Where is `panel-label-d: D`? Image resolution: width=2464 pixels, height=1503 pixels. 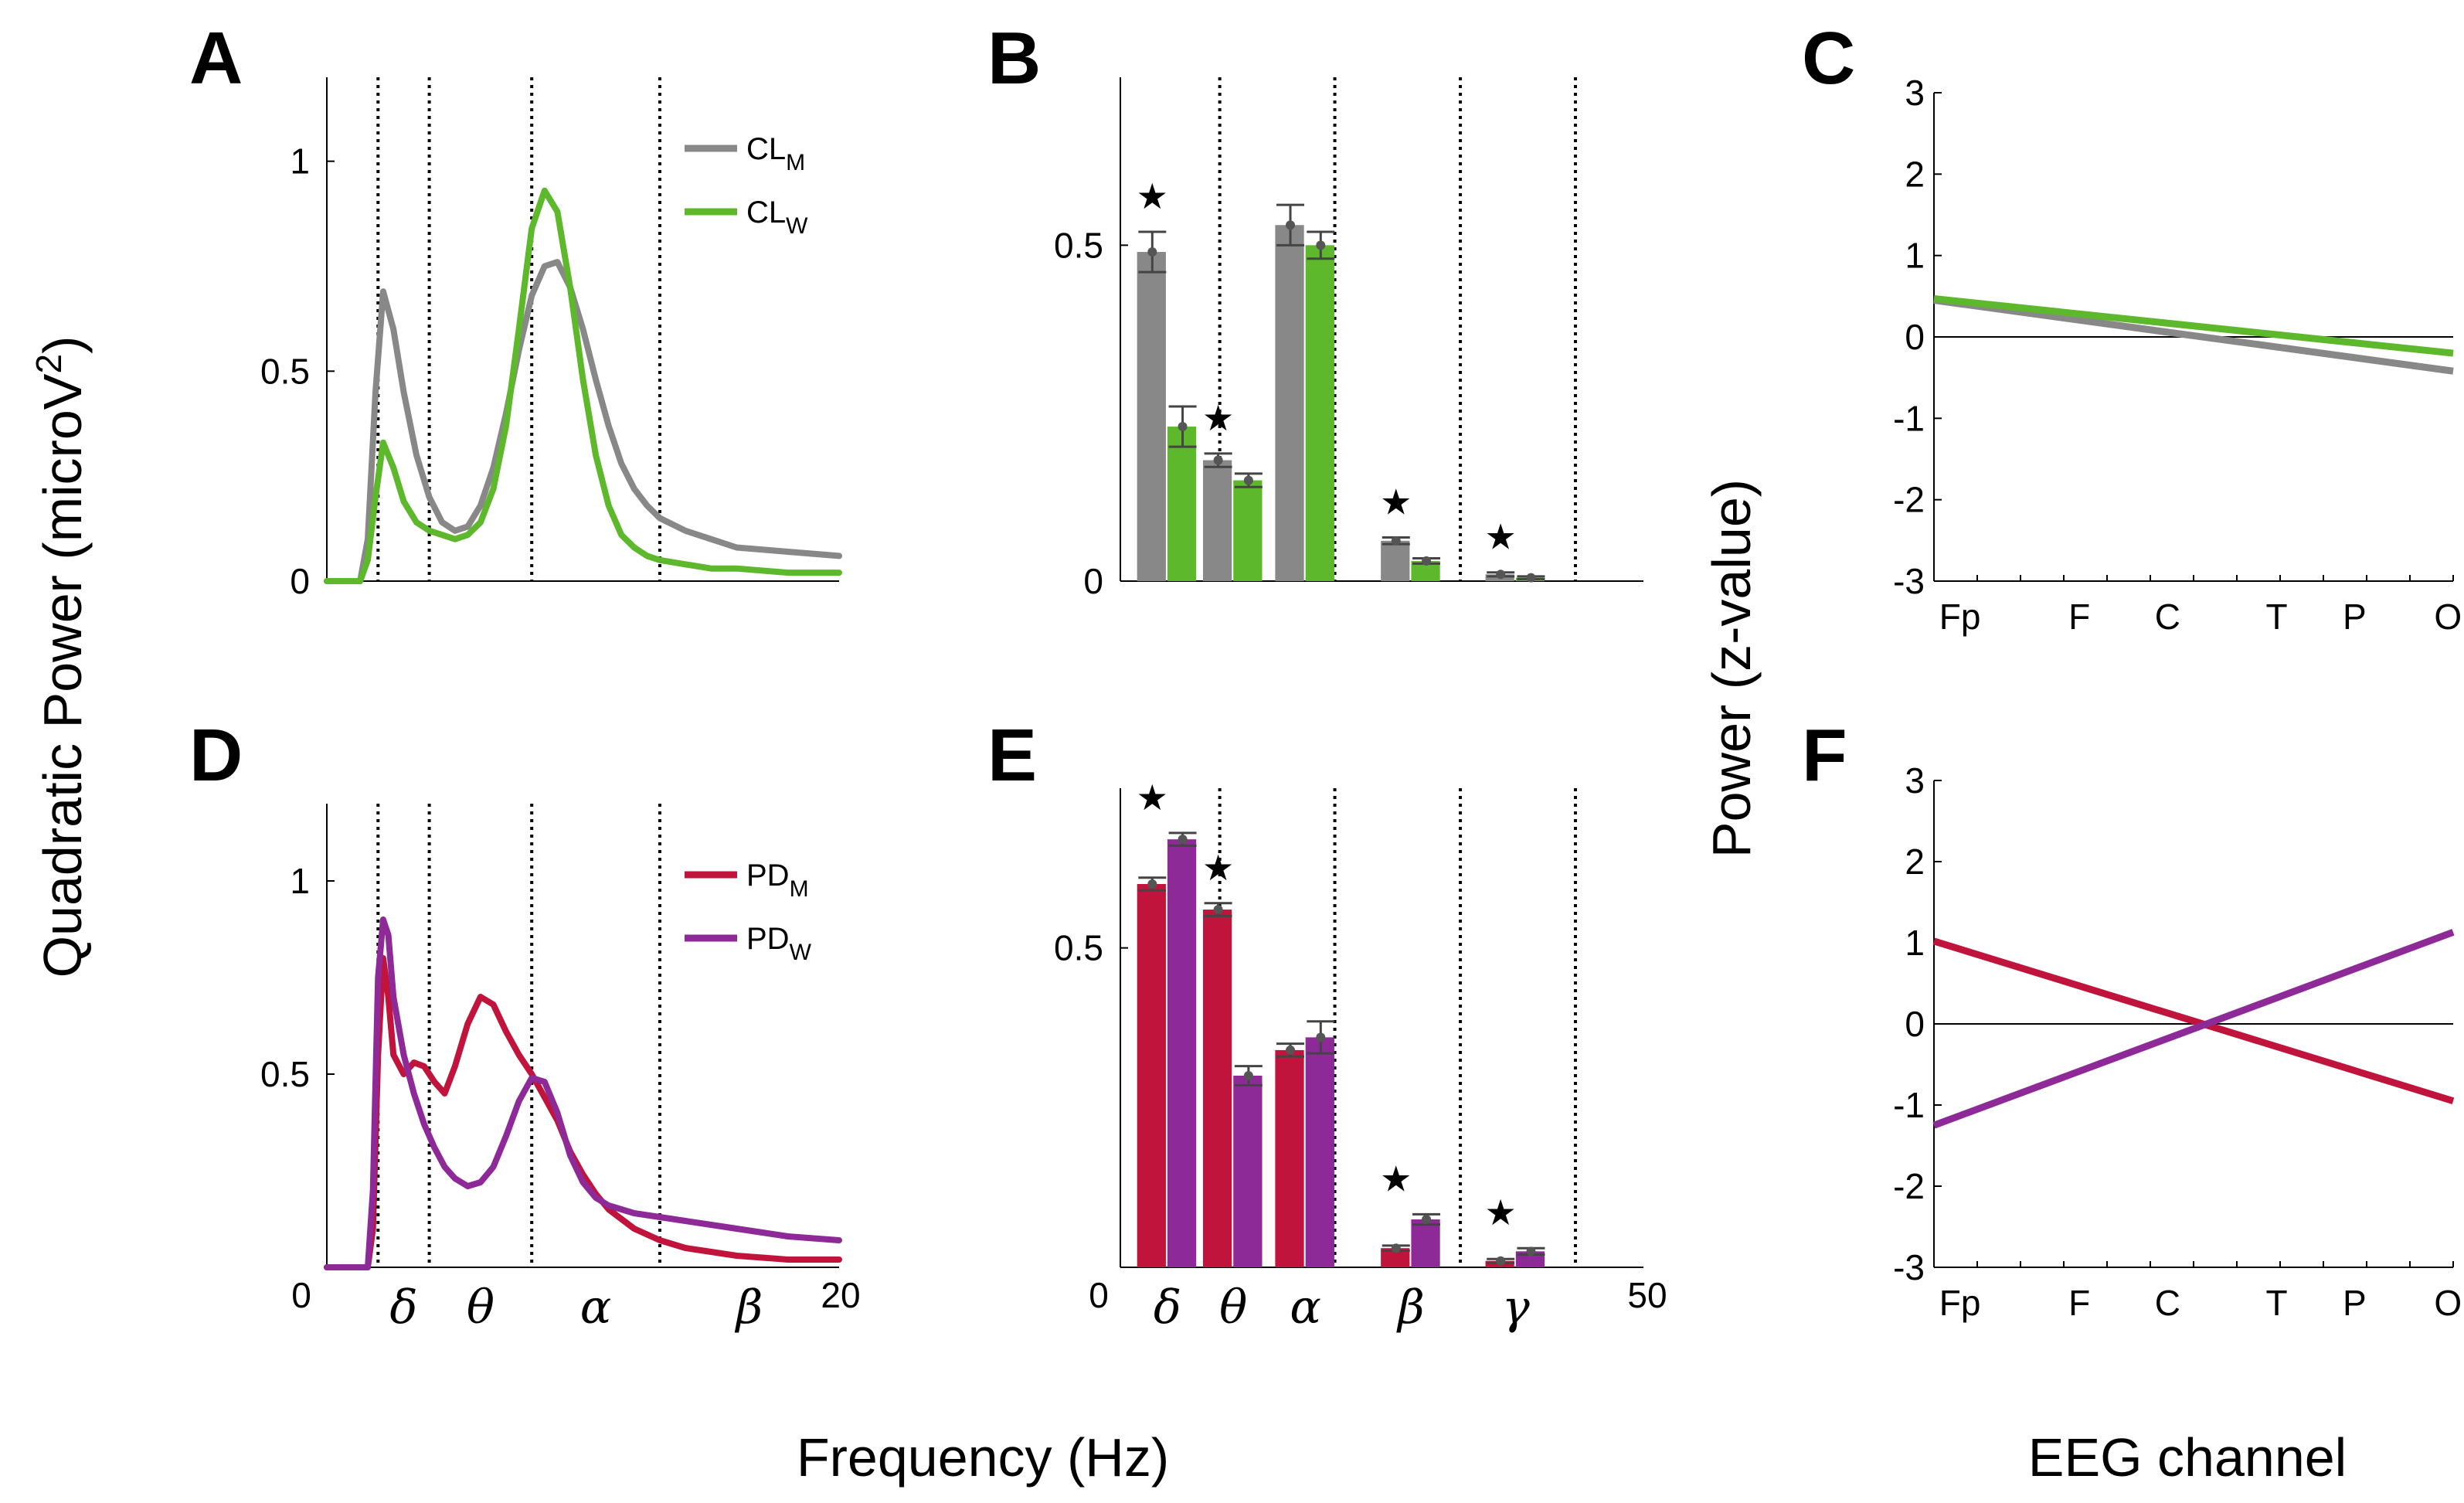 panel-label-d: D is located at coordinates (216, 755).